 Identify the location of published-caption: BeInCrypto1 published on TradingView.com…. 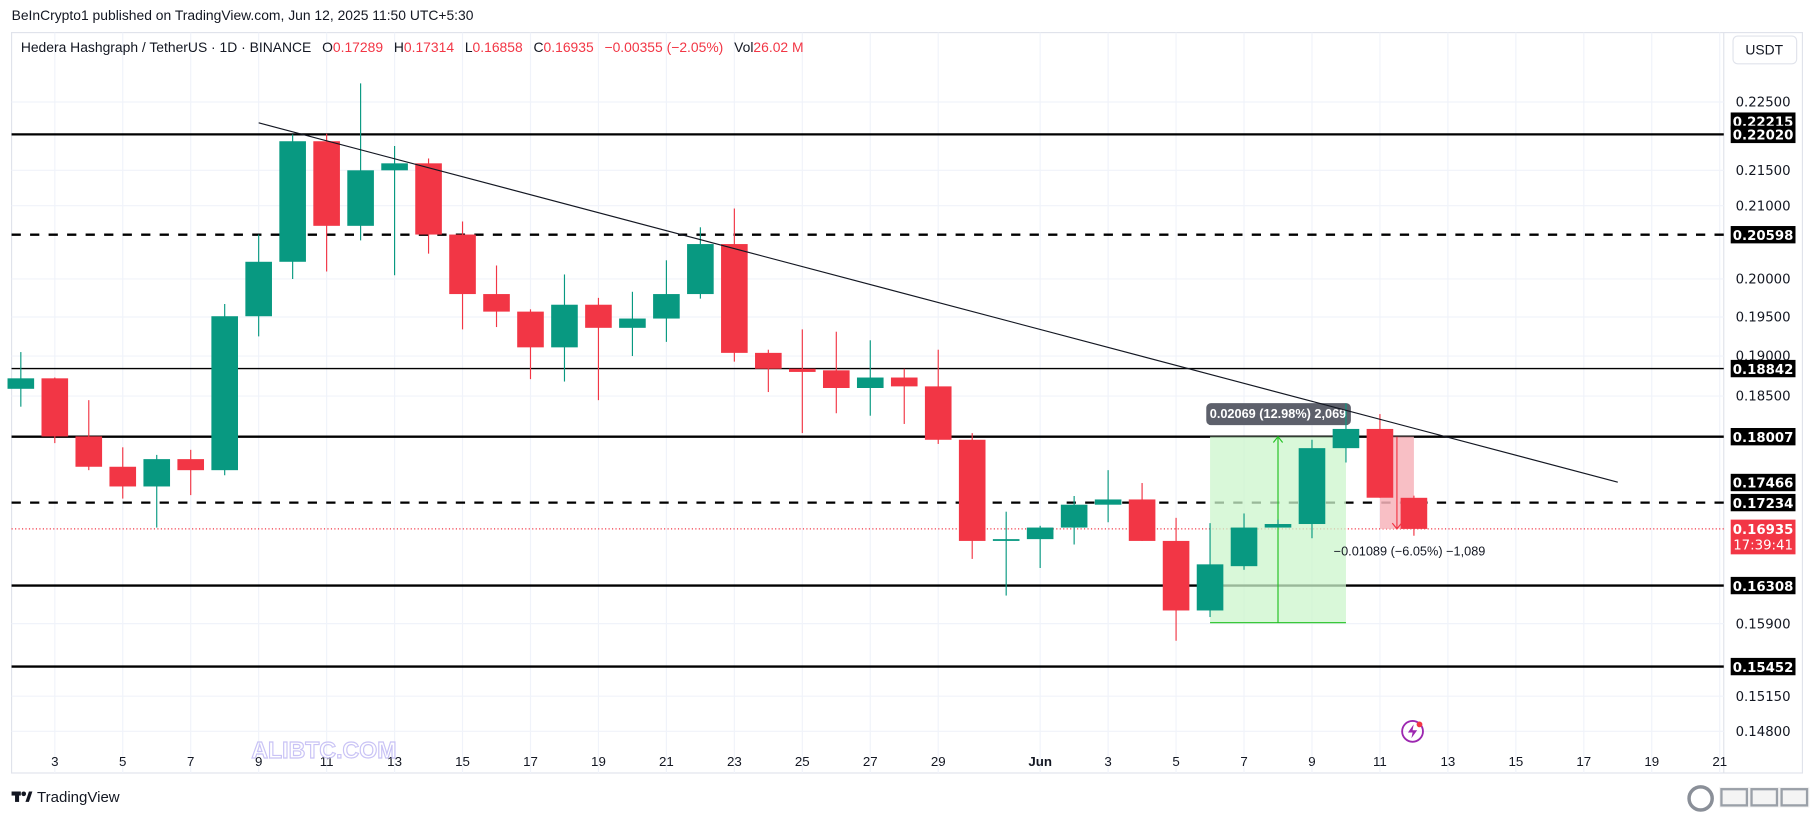
(243, 15).